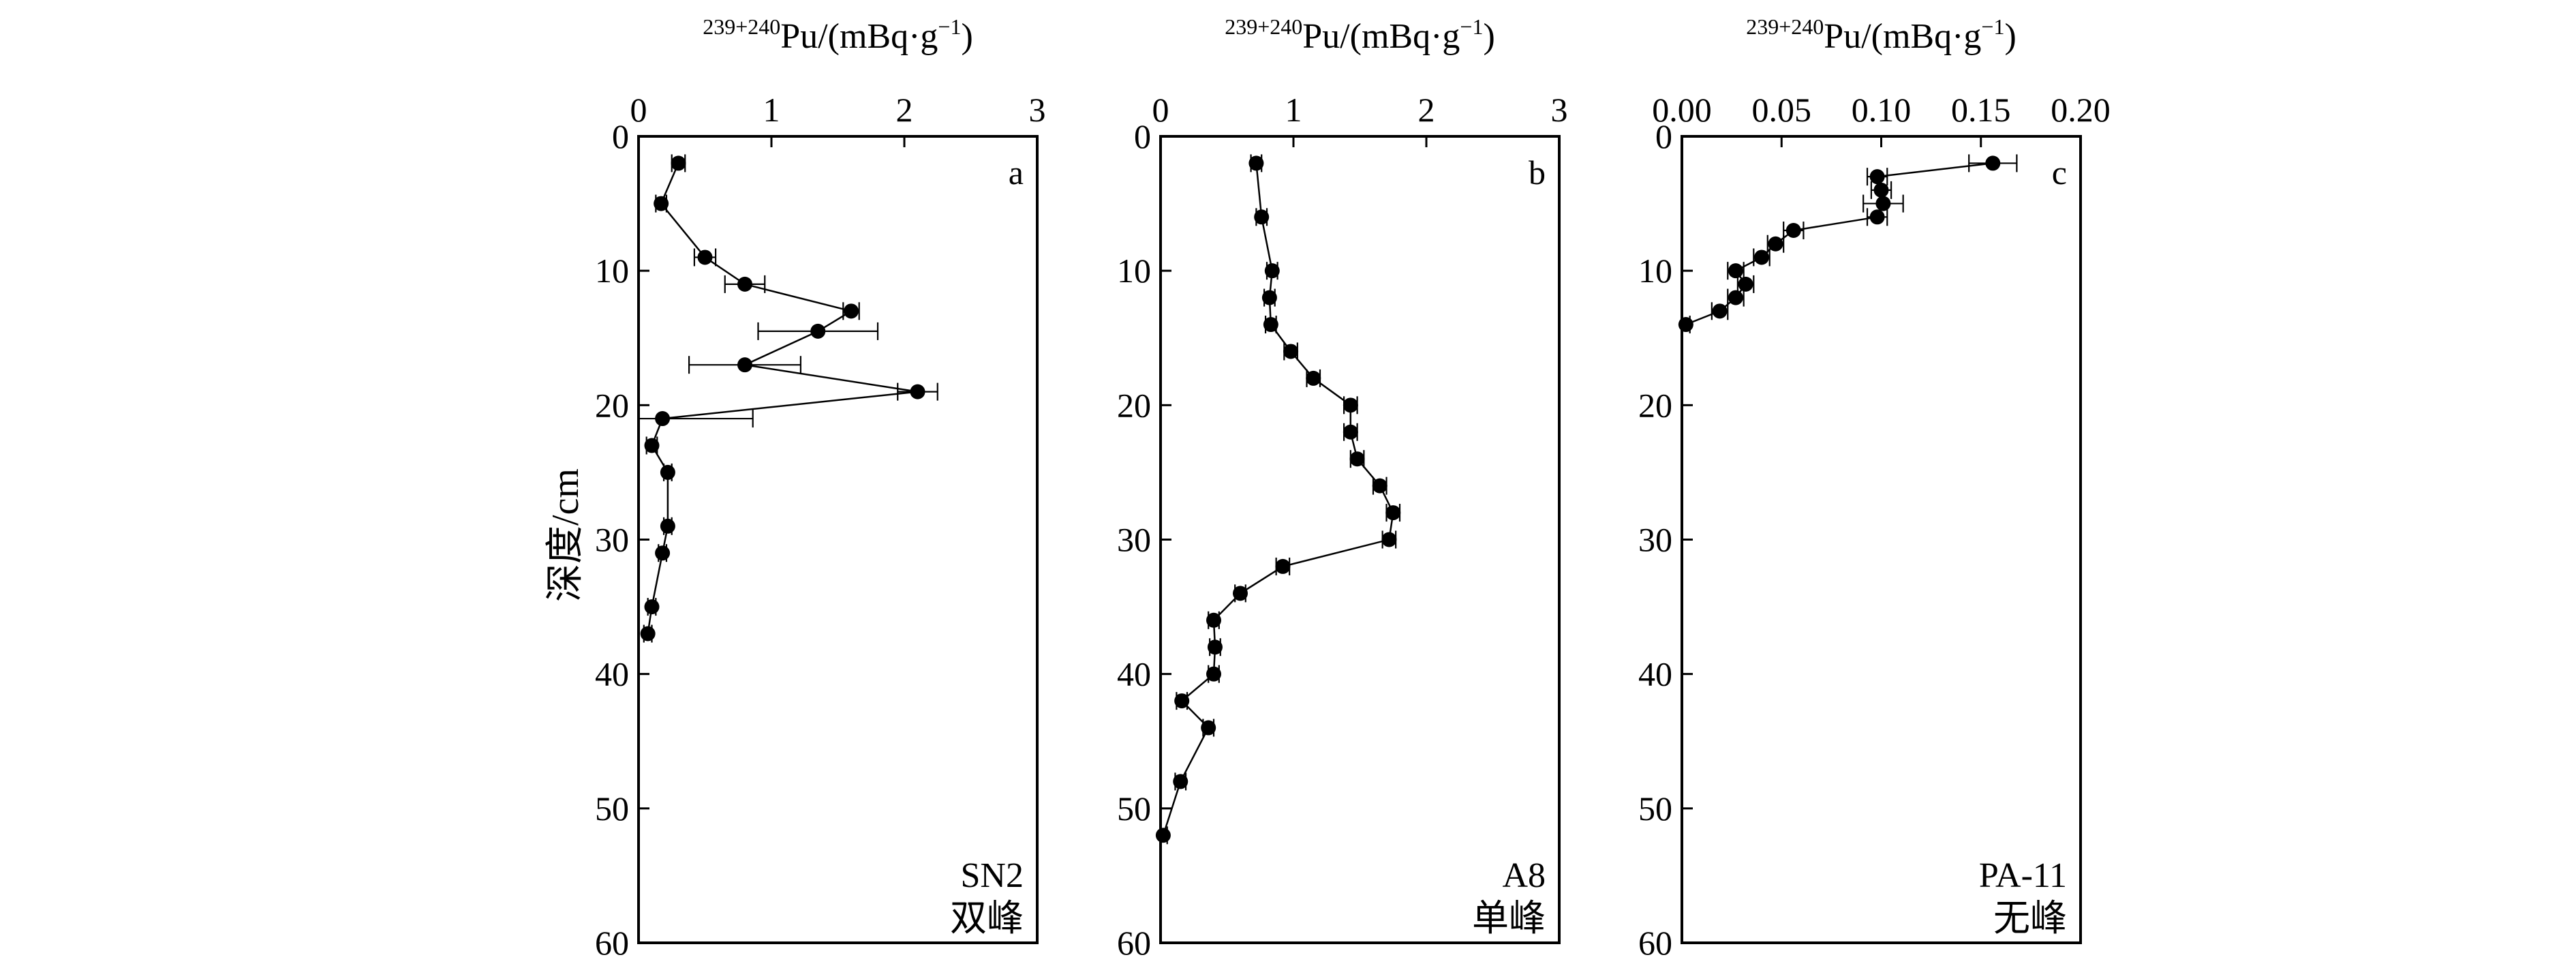 The image size is (2576, 966). I want to click on x-axis-label-a: 239+240Pu/(mBq·g−1), so click(838, 35).